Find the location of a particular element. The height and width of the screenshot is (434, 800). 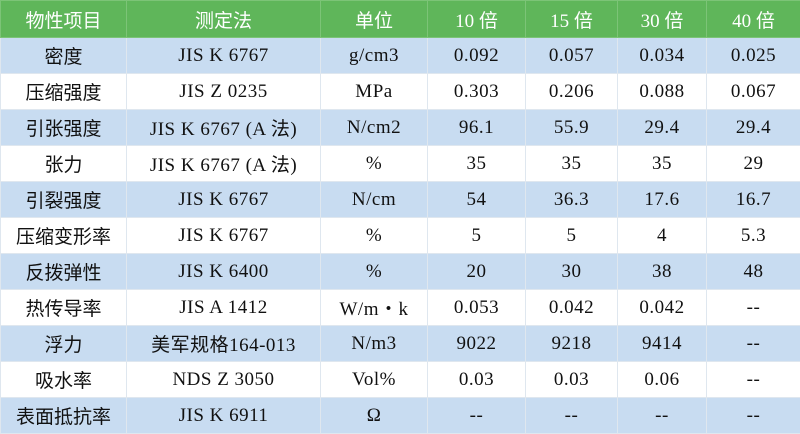

header-cell: 物性项目 is located at coordinates (64, 19).